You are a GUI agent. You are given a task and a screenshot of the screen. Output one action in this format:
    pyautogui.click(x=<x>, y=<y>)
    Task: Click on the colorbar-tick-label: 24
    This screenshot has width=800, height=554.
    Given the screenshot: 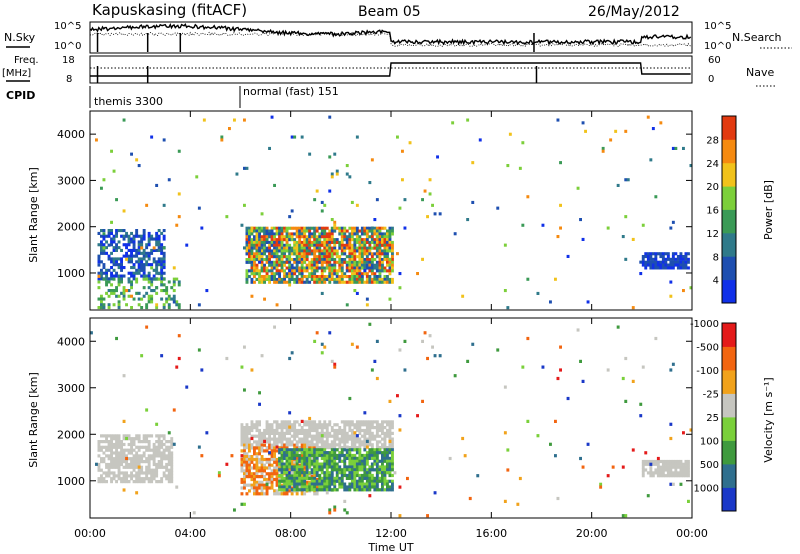 What is the action you would take?
    pyautogui.click(x=712, y=164)
    